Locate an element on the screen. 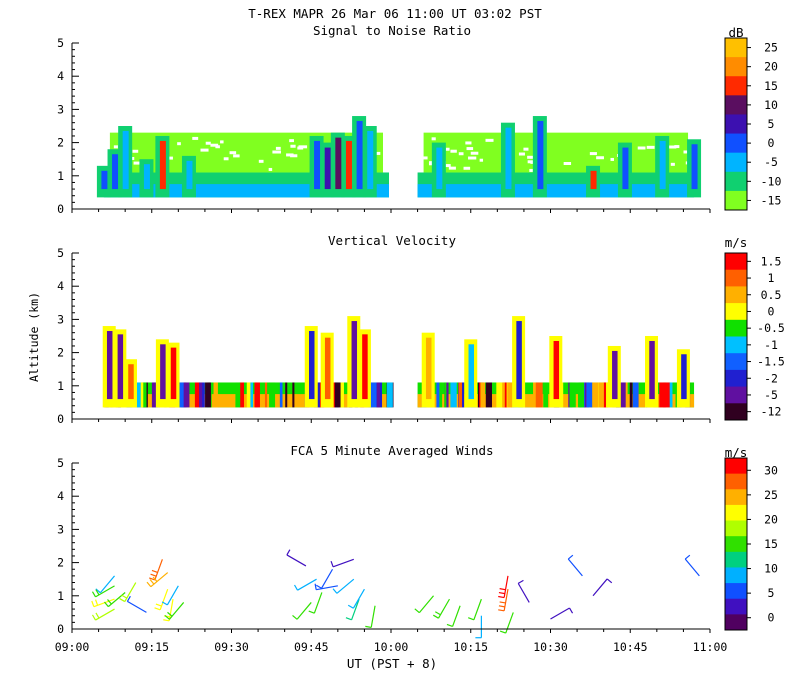 This screenshot has height=700, width=800. colorbar-label: -15 is located at coordinates (771, 200).